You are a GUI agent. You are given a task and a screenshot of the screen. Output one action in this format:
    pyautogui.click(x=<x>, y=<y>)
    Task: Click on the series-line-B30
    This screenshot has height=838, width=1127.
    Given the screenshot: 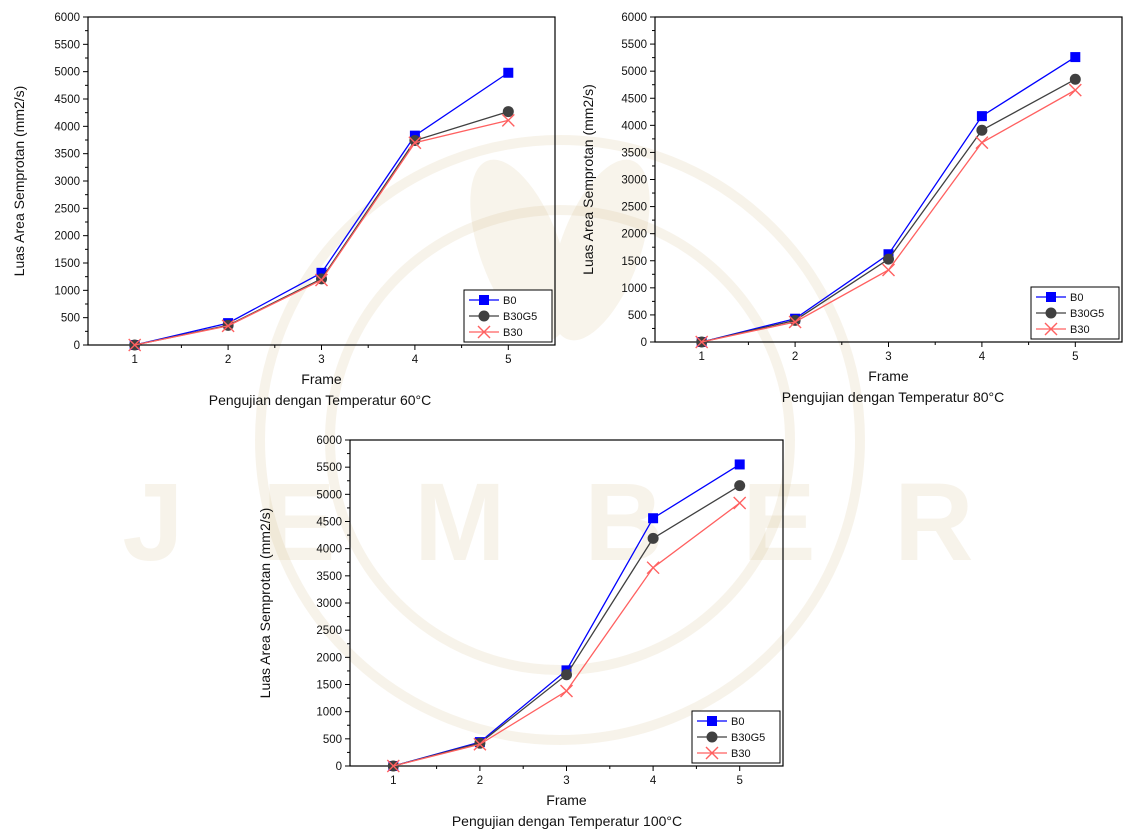 What is the action you would take?
    pyautogui.click(x=567, y=634)
    